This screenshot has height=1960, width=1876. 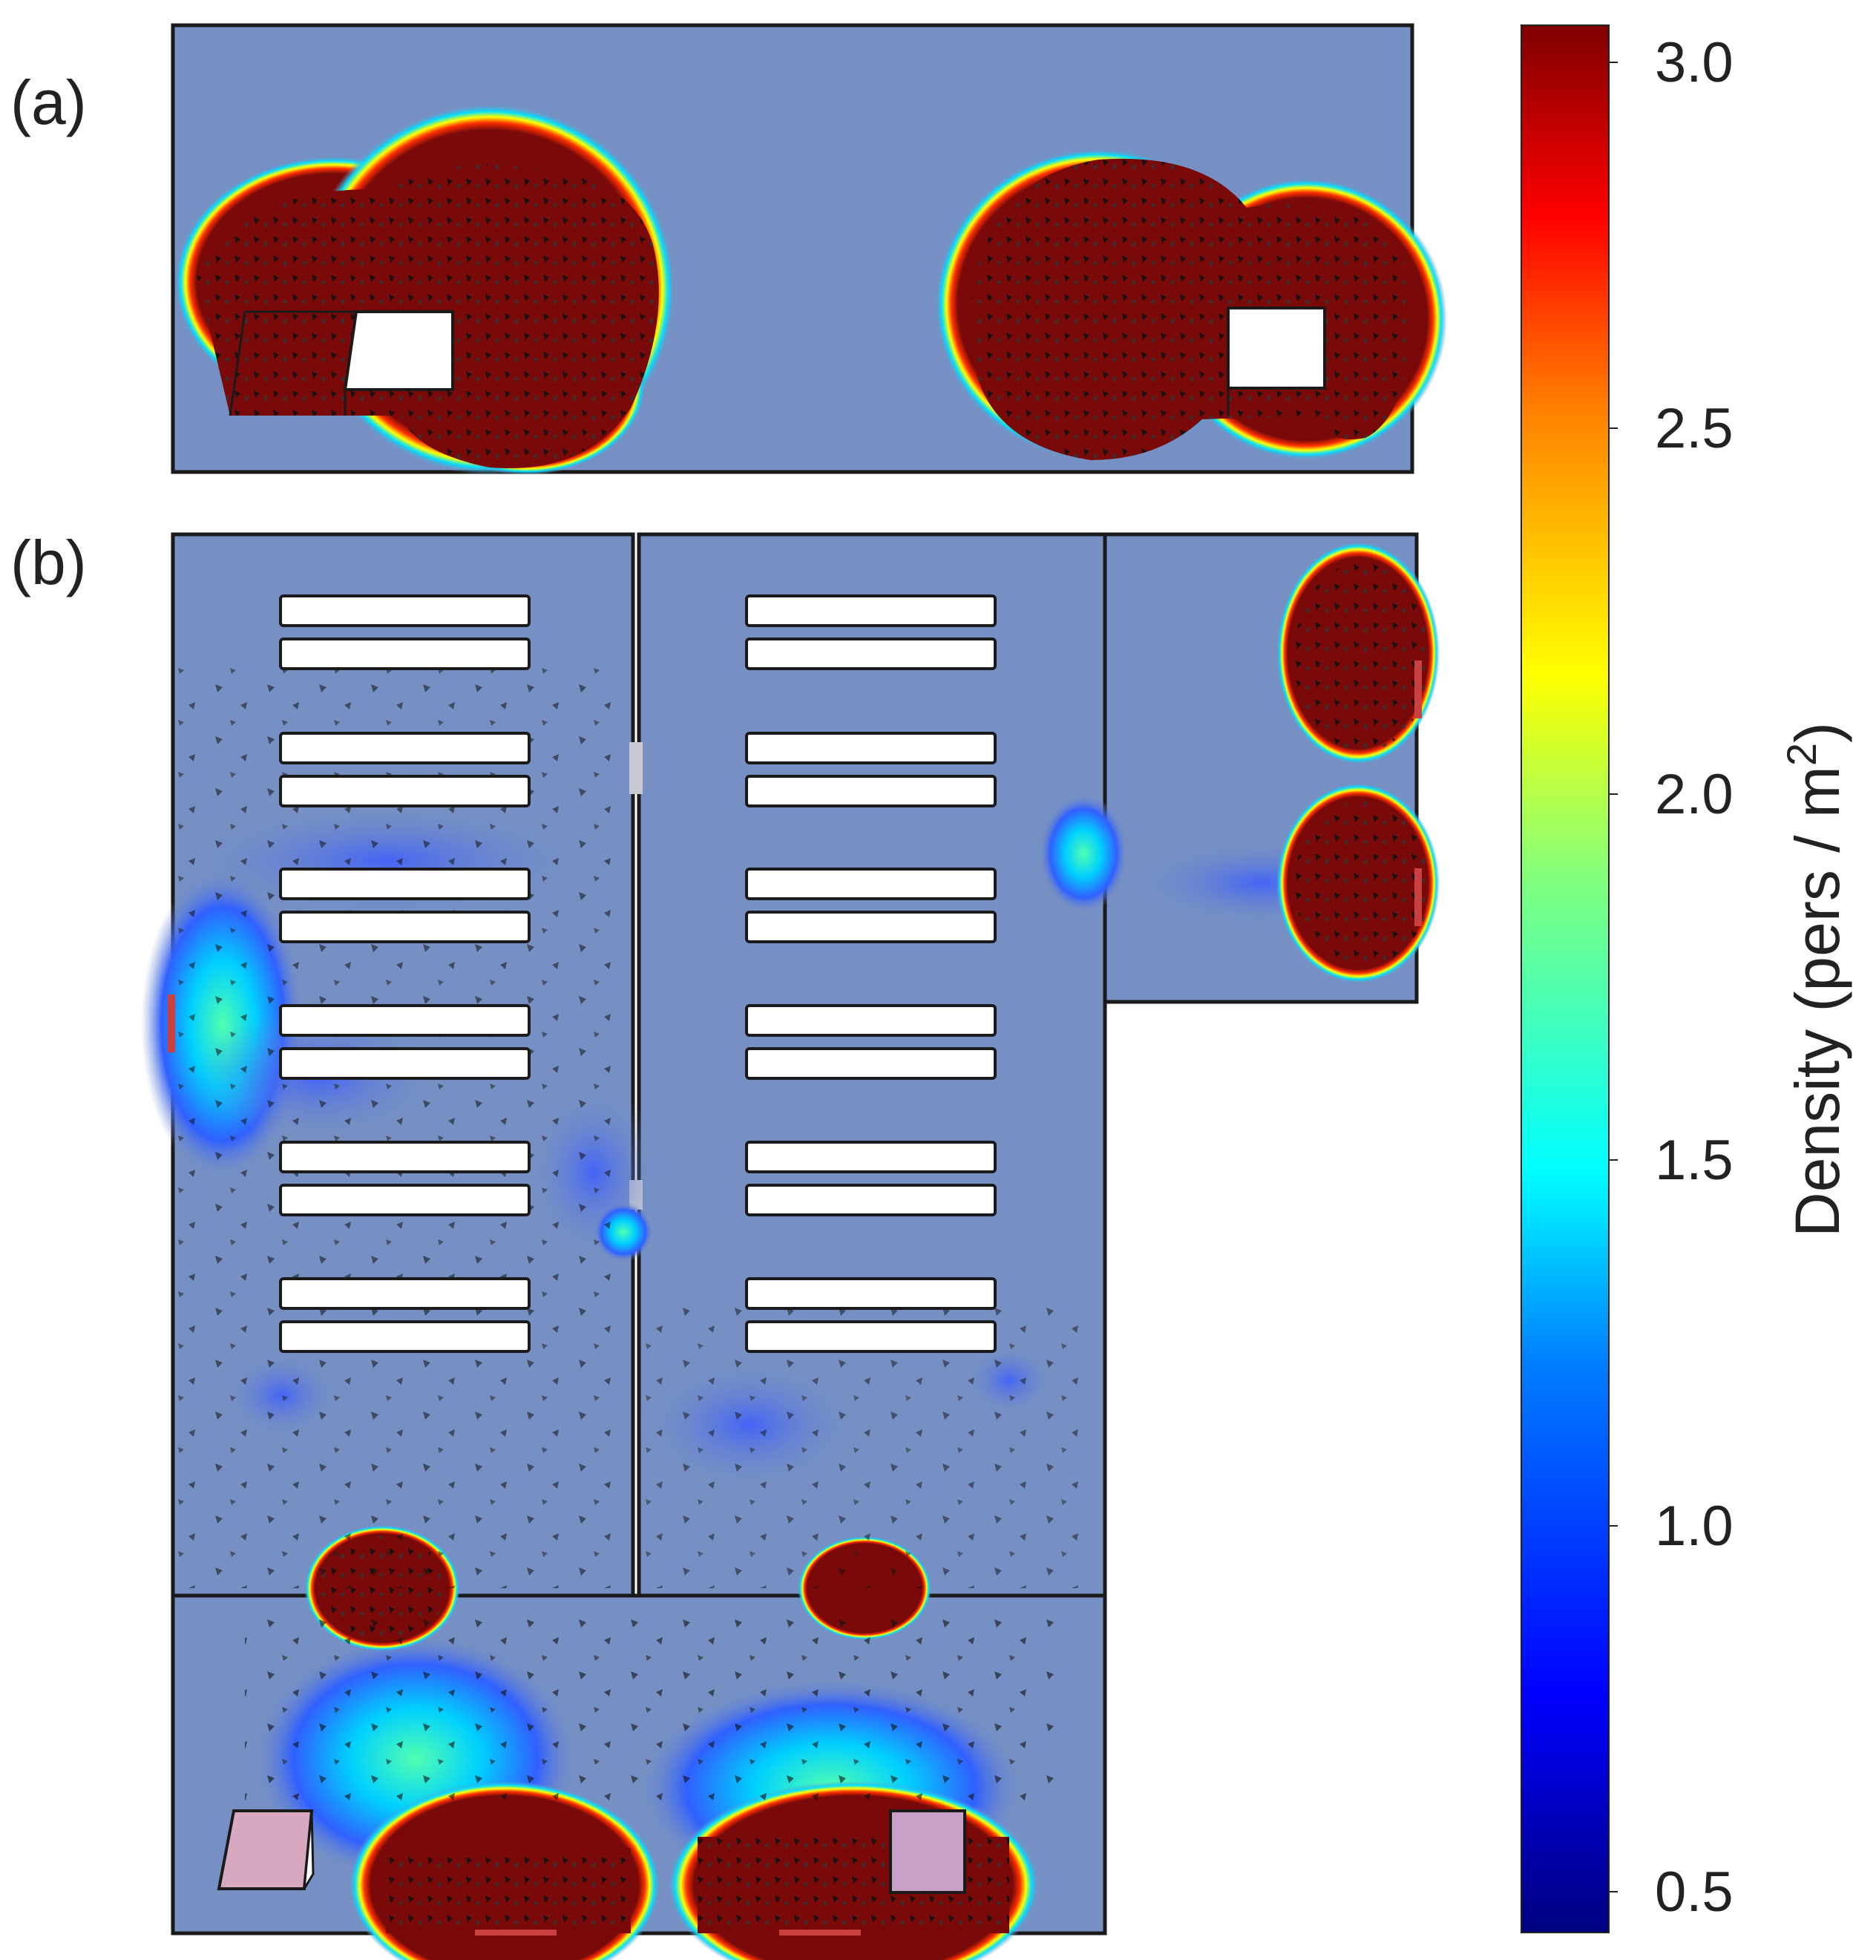 I want to click on exit-marker-right-top, so click(x=1418, y=689).